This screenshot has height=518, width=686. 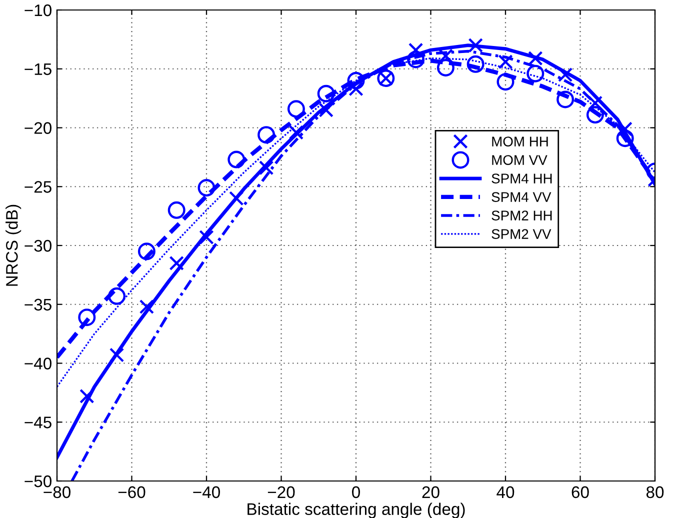 What do you see at coordinates (522, 179) in the screenshot?
I see `legend-label: SPM4 HH` at bounding box center [522, 179].